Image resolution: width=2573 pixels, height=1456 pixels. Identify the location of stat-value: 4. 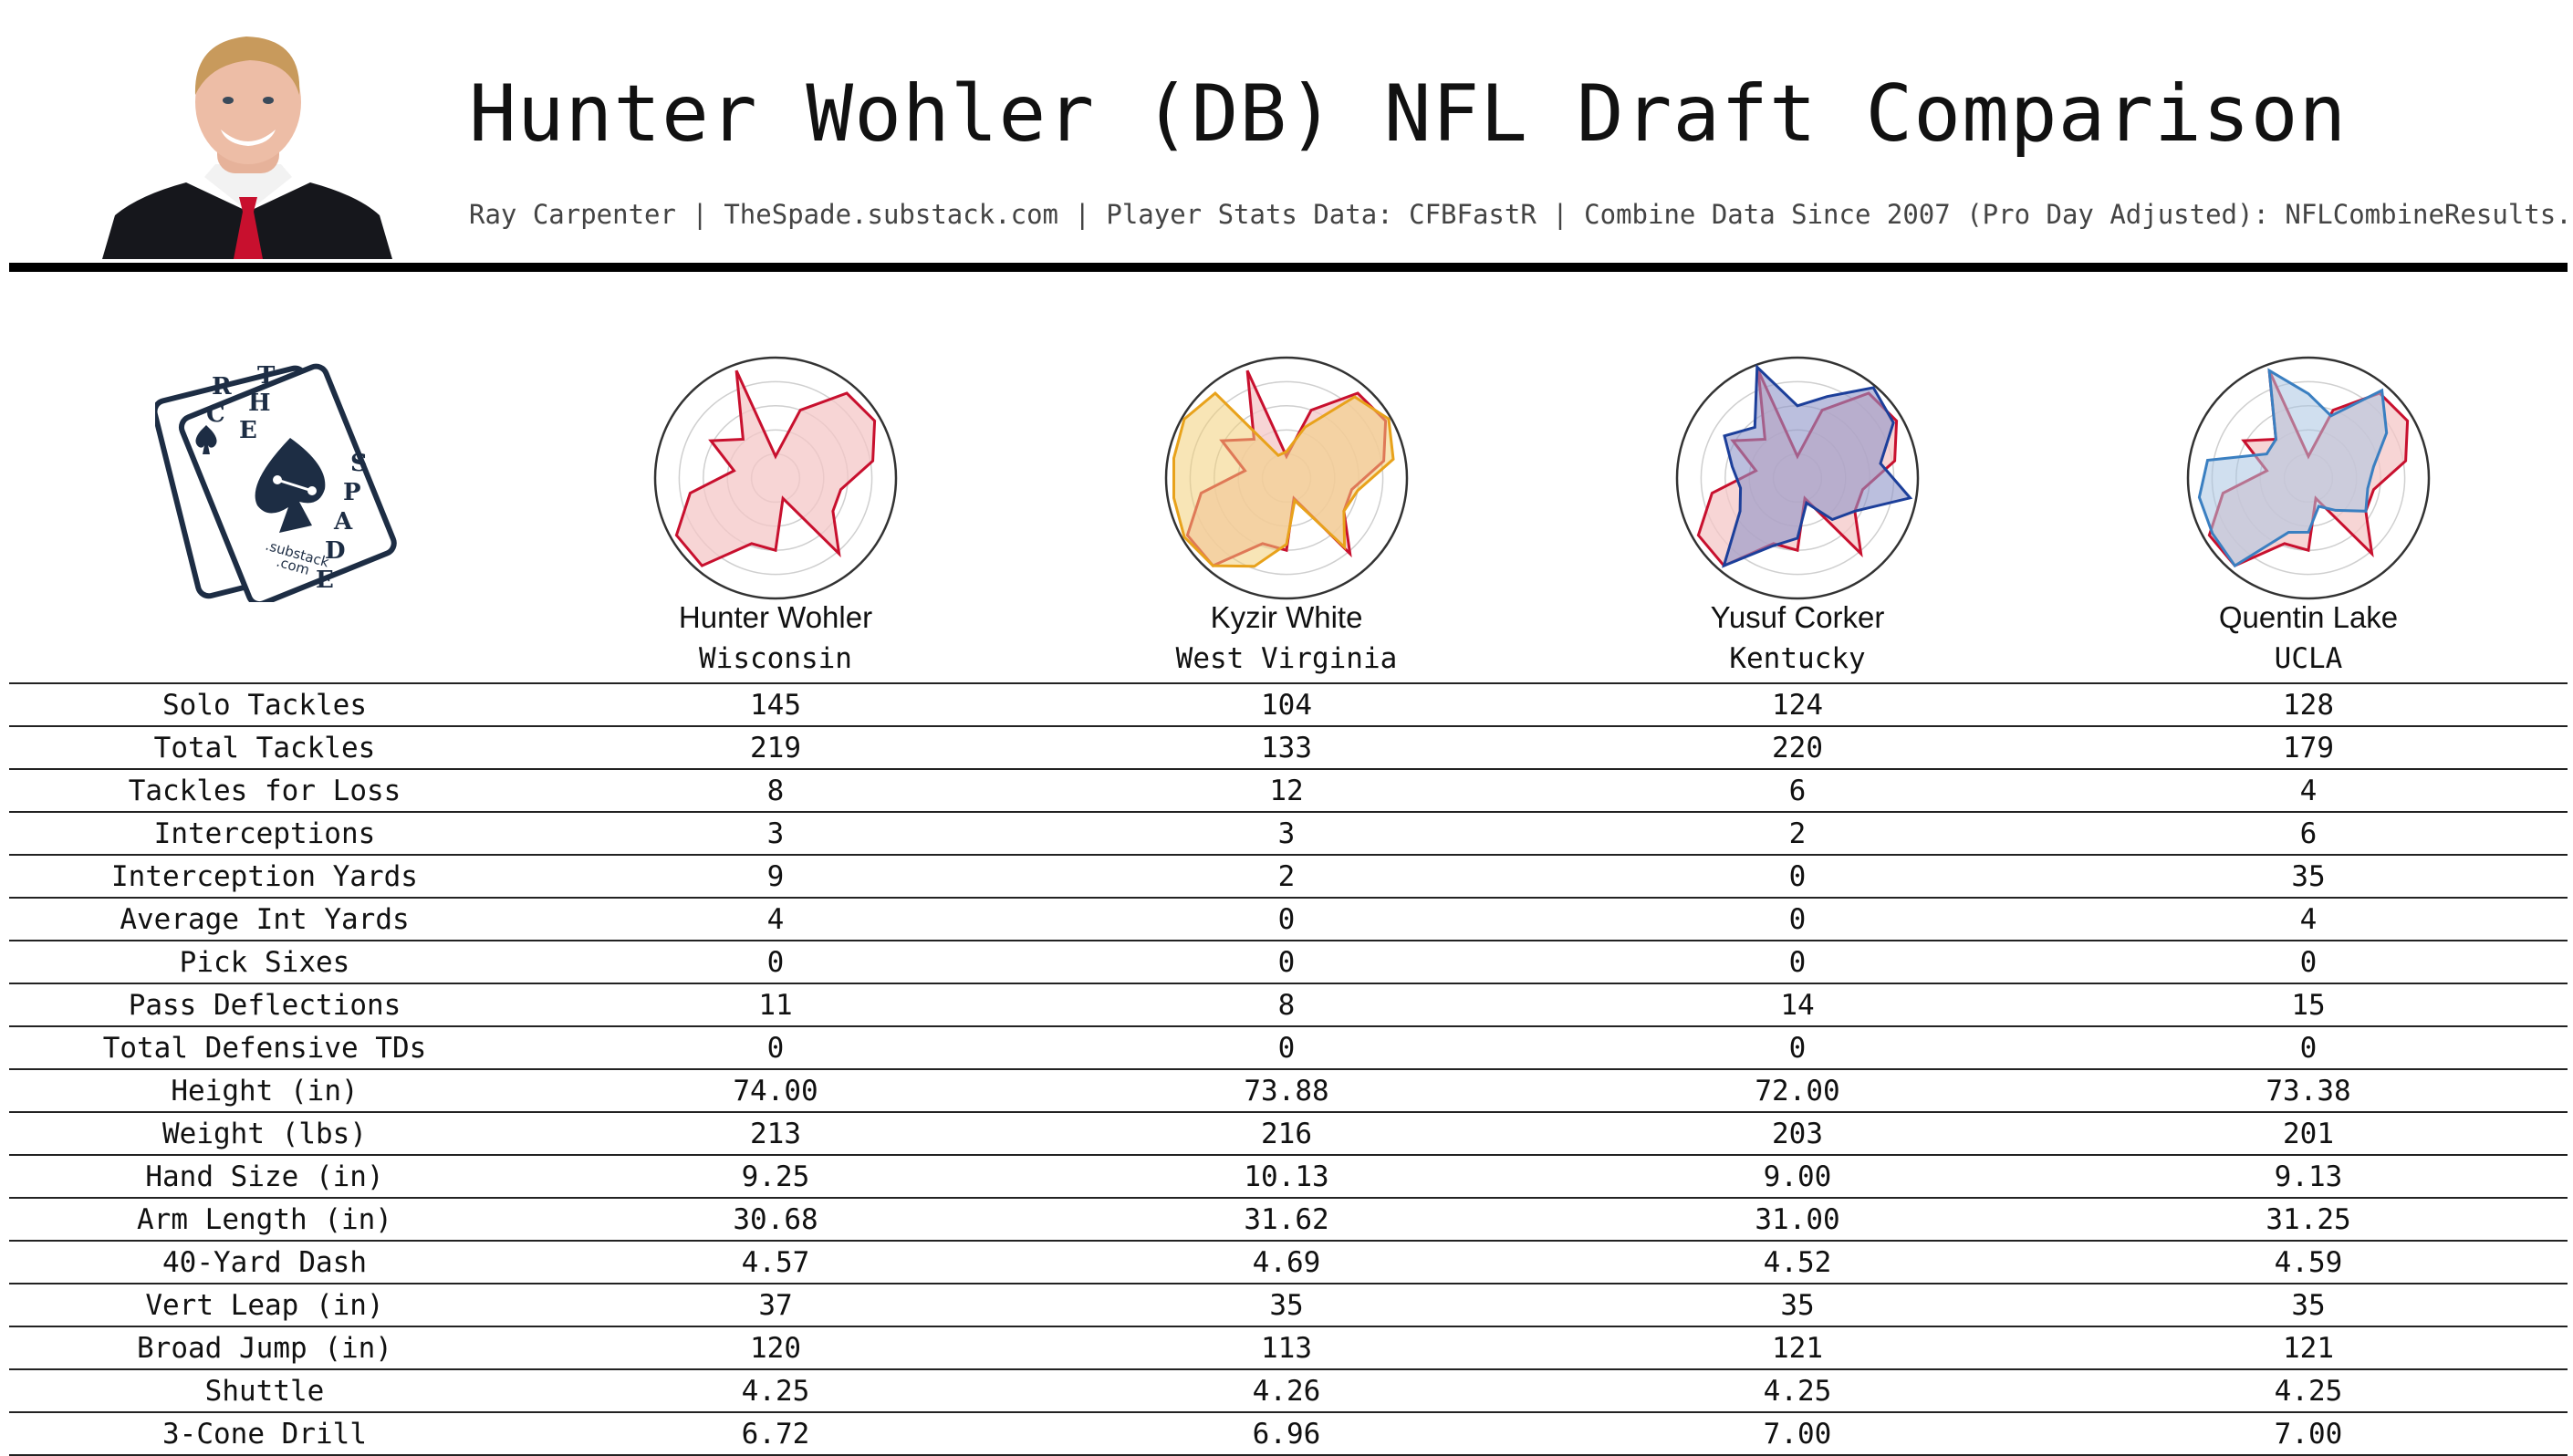
(2308, 920).